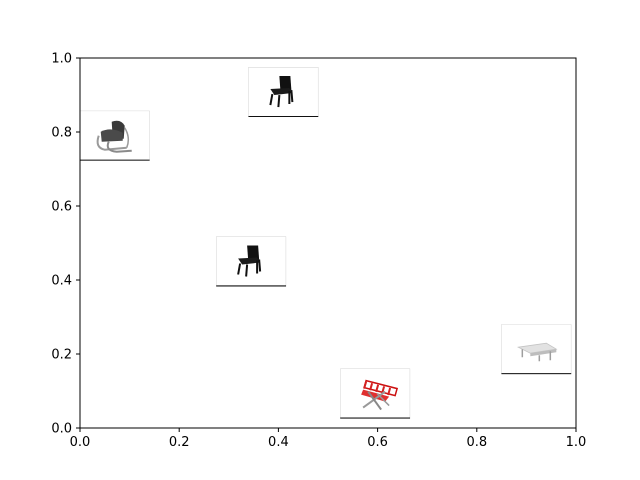  What do you see at coordinates (375, 393) in the screenshot?
I see `red-folding-chair-icon` at bounding box center [375, 393].